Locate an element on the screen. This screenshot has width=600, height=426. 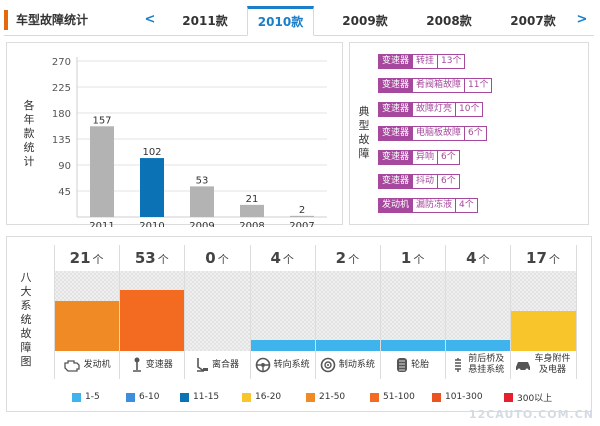
suspension-icon is located at coordinates (459, 365).